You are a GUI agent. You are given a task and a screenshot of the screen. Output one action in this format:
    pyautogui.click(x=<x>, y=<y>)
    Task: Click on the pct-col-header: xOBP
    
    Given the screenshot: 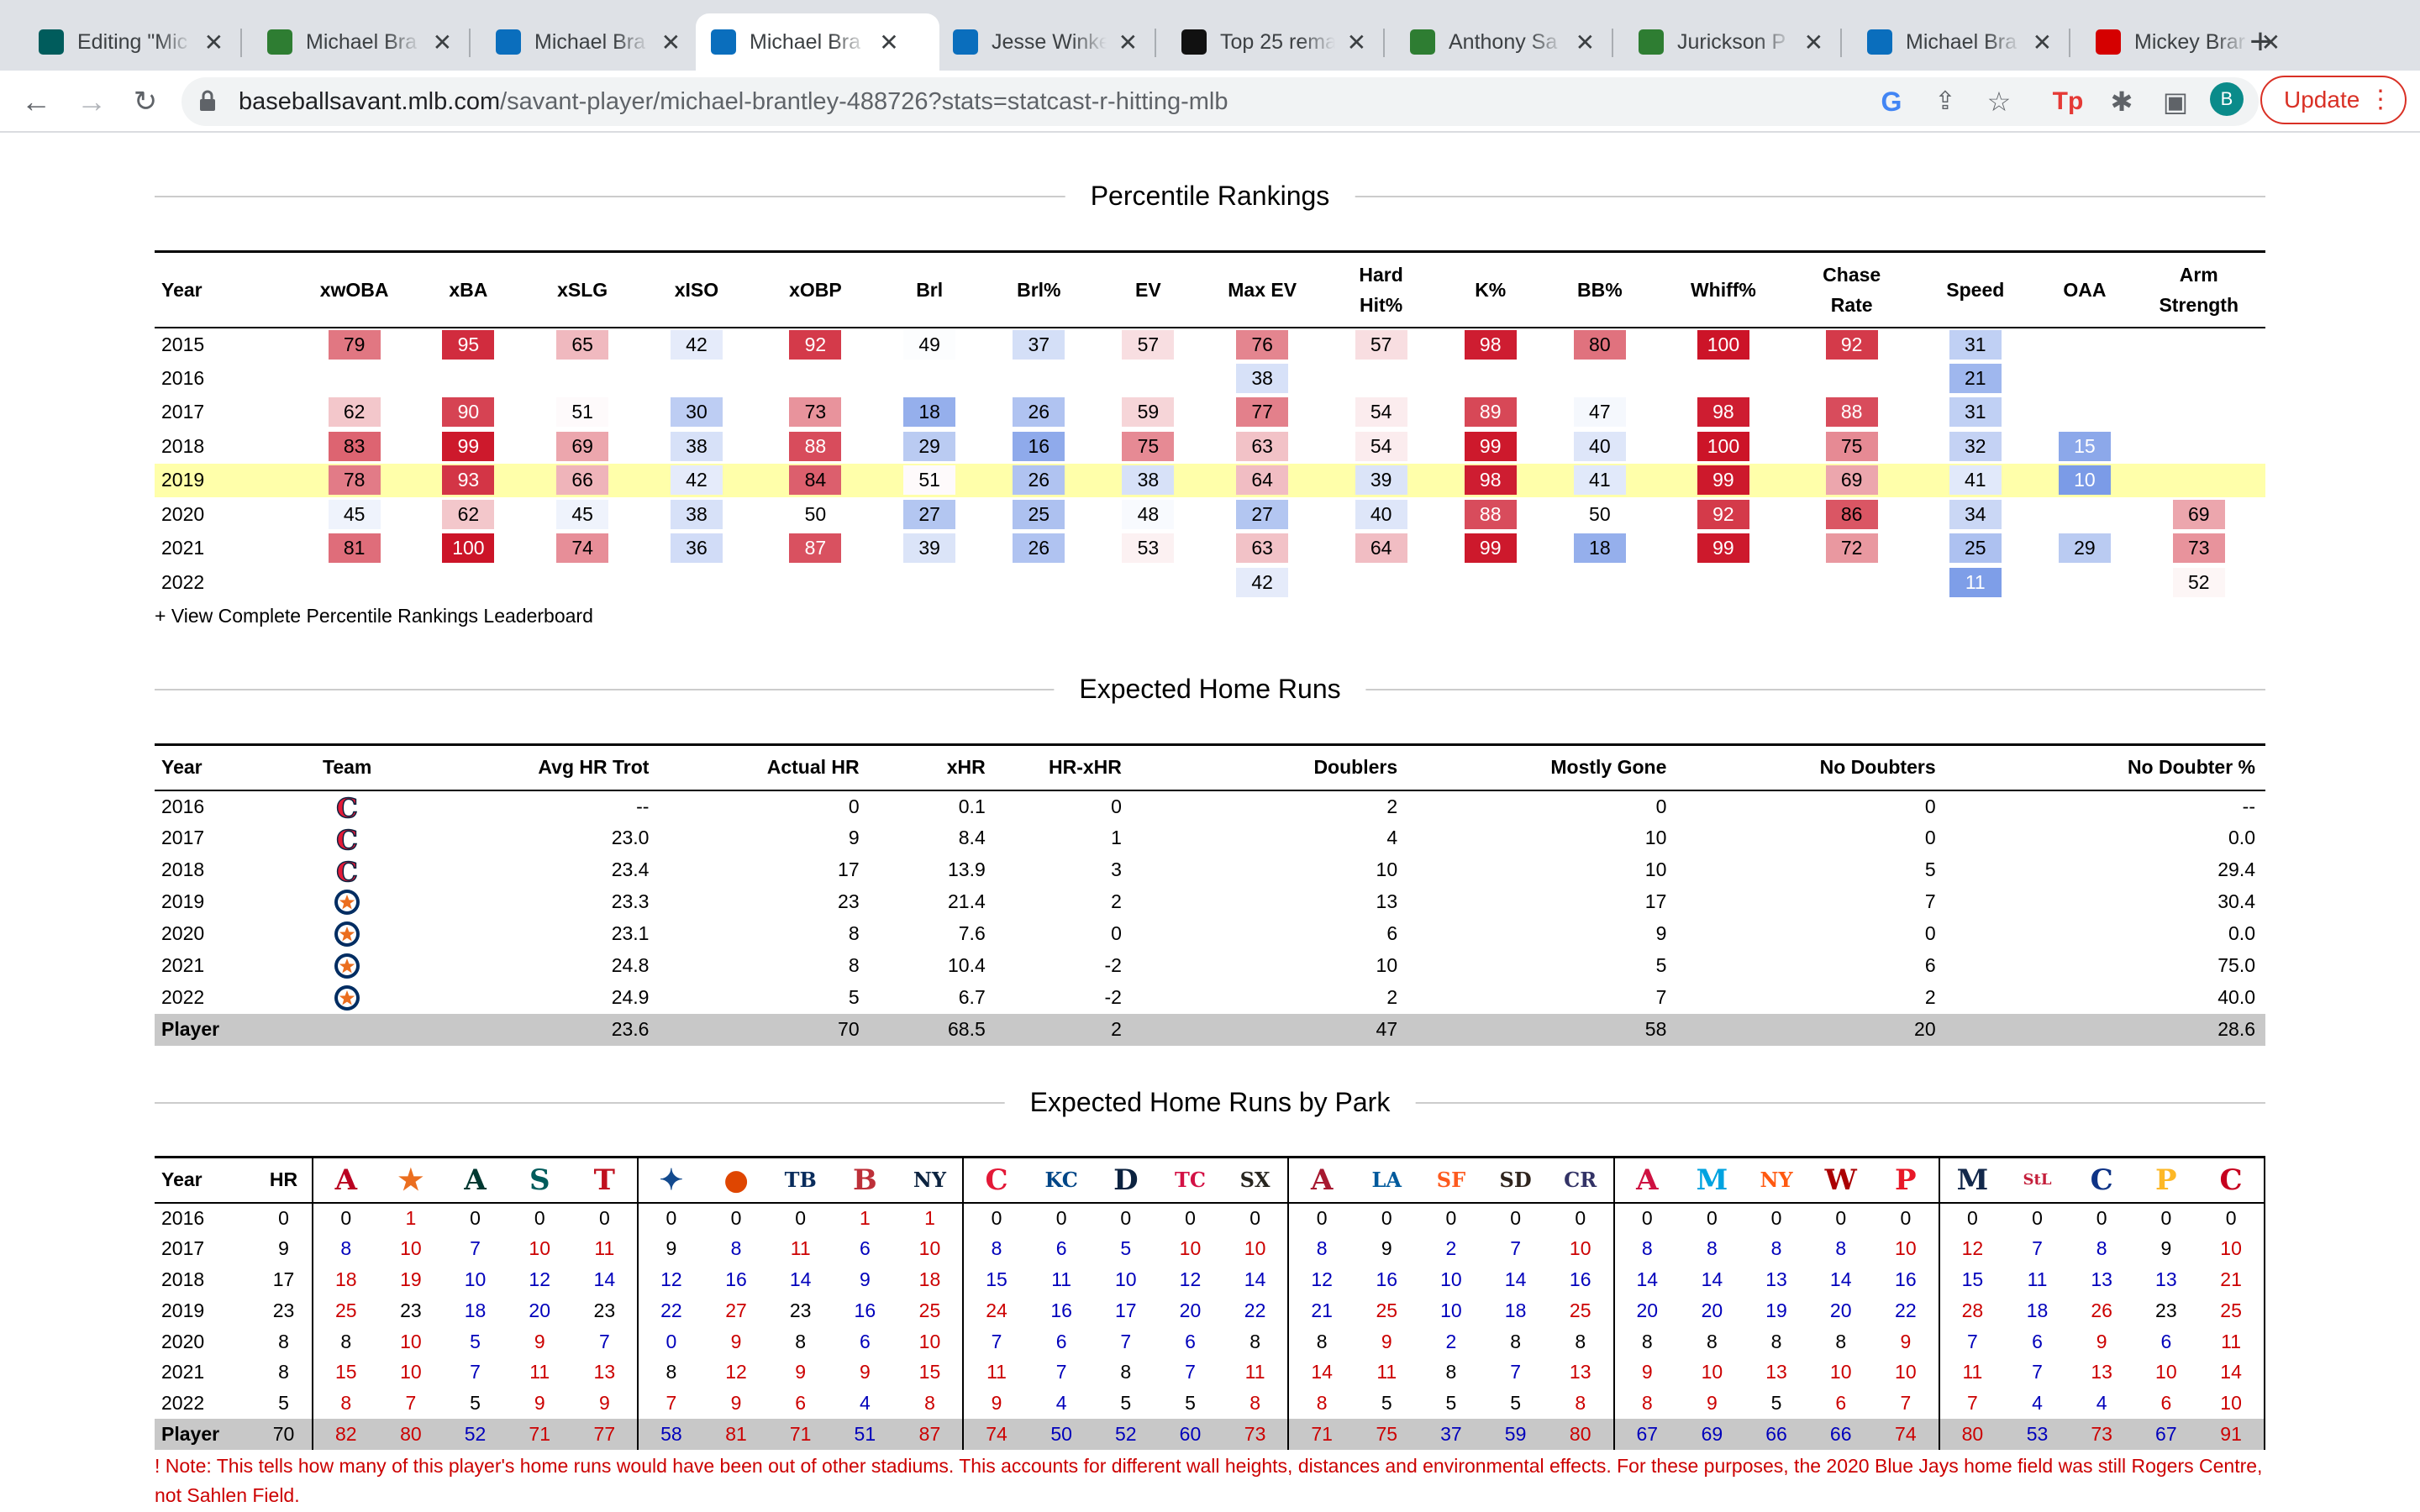 What is the action you would take?
    pyautogui.click(x=815, y=289)
    